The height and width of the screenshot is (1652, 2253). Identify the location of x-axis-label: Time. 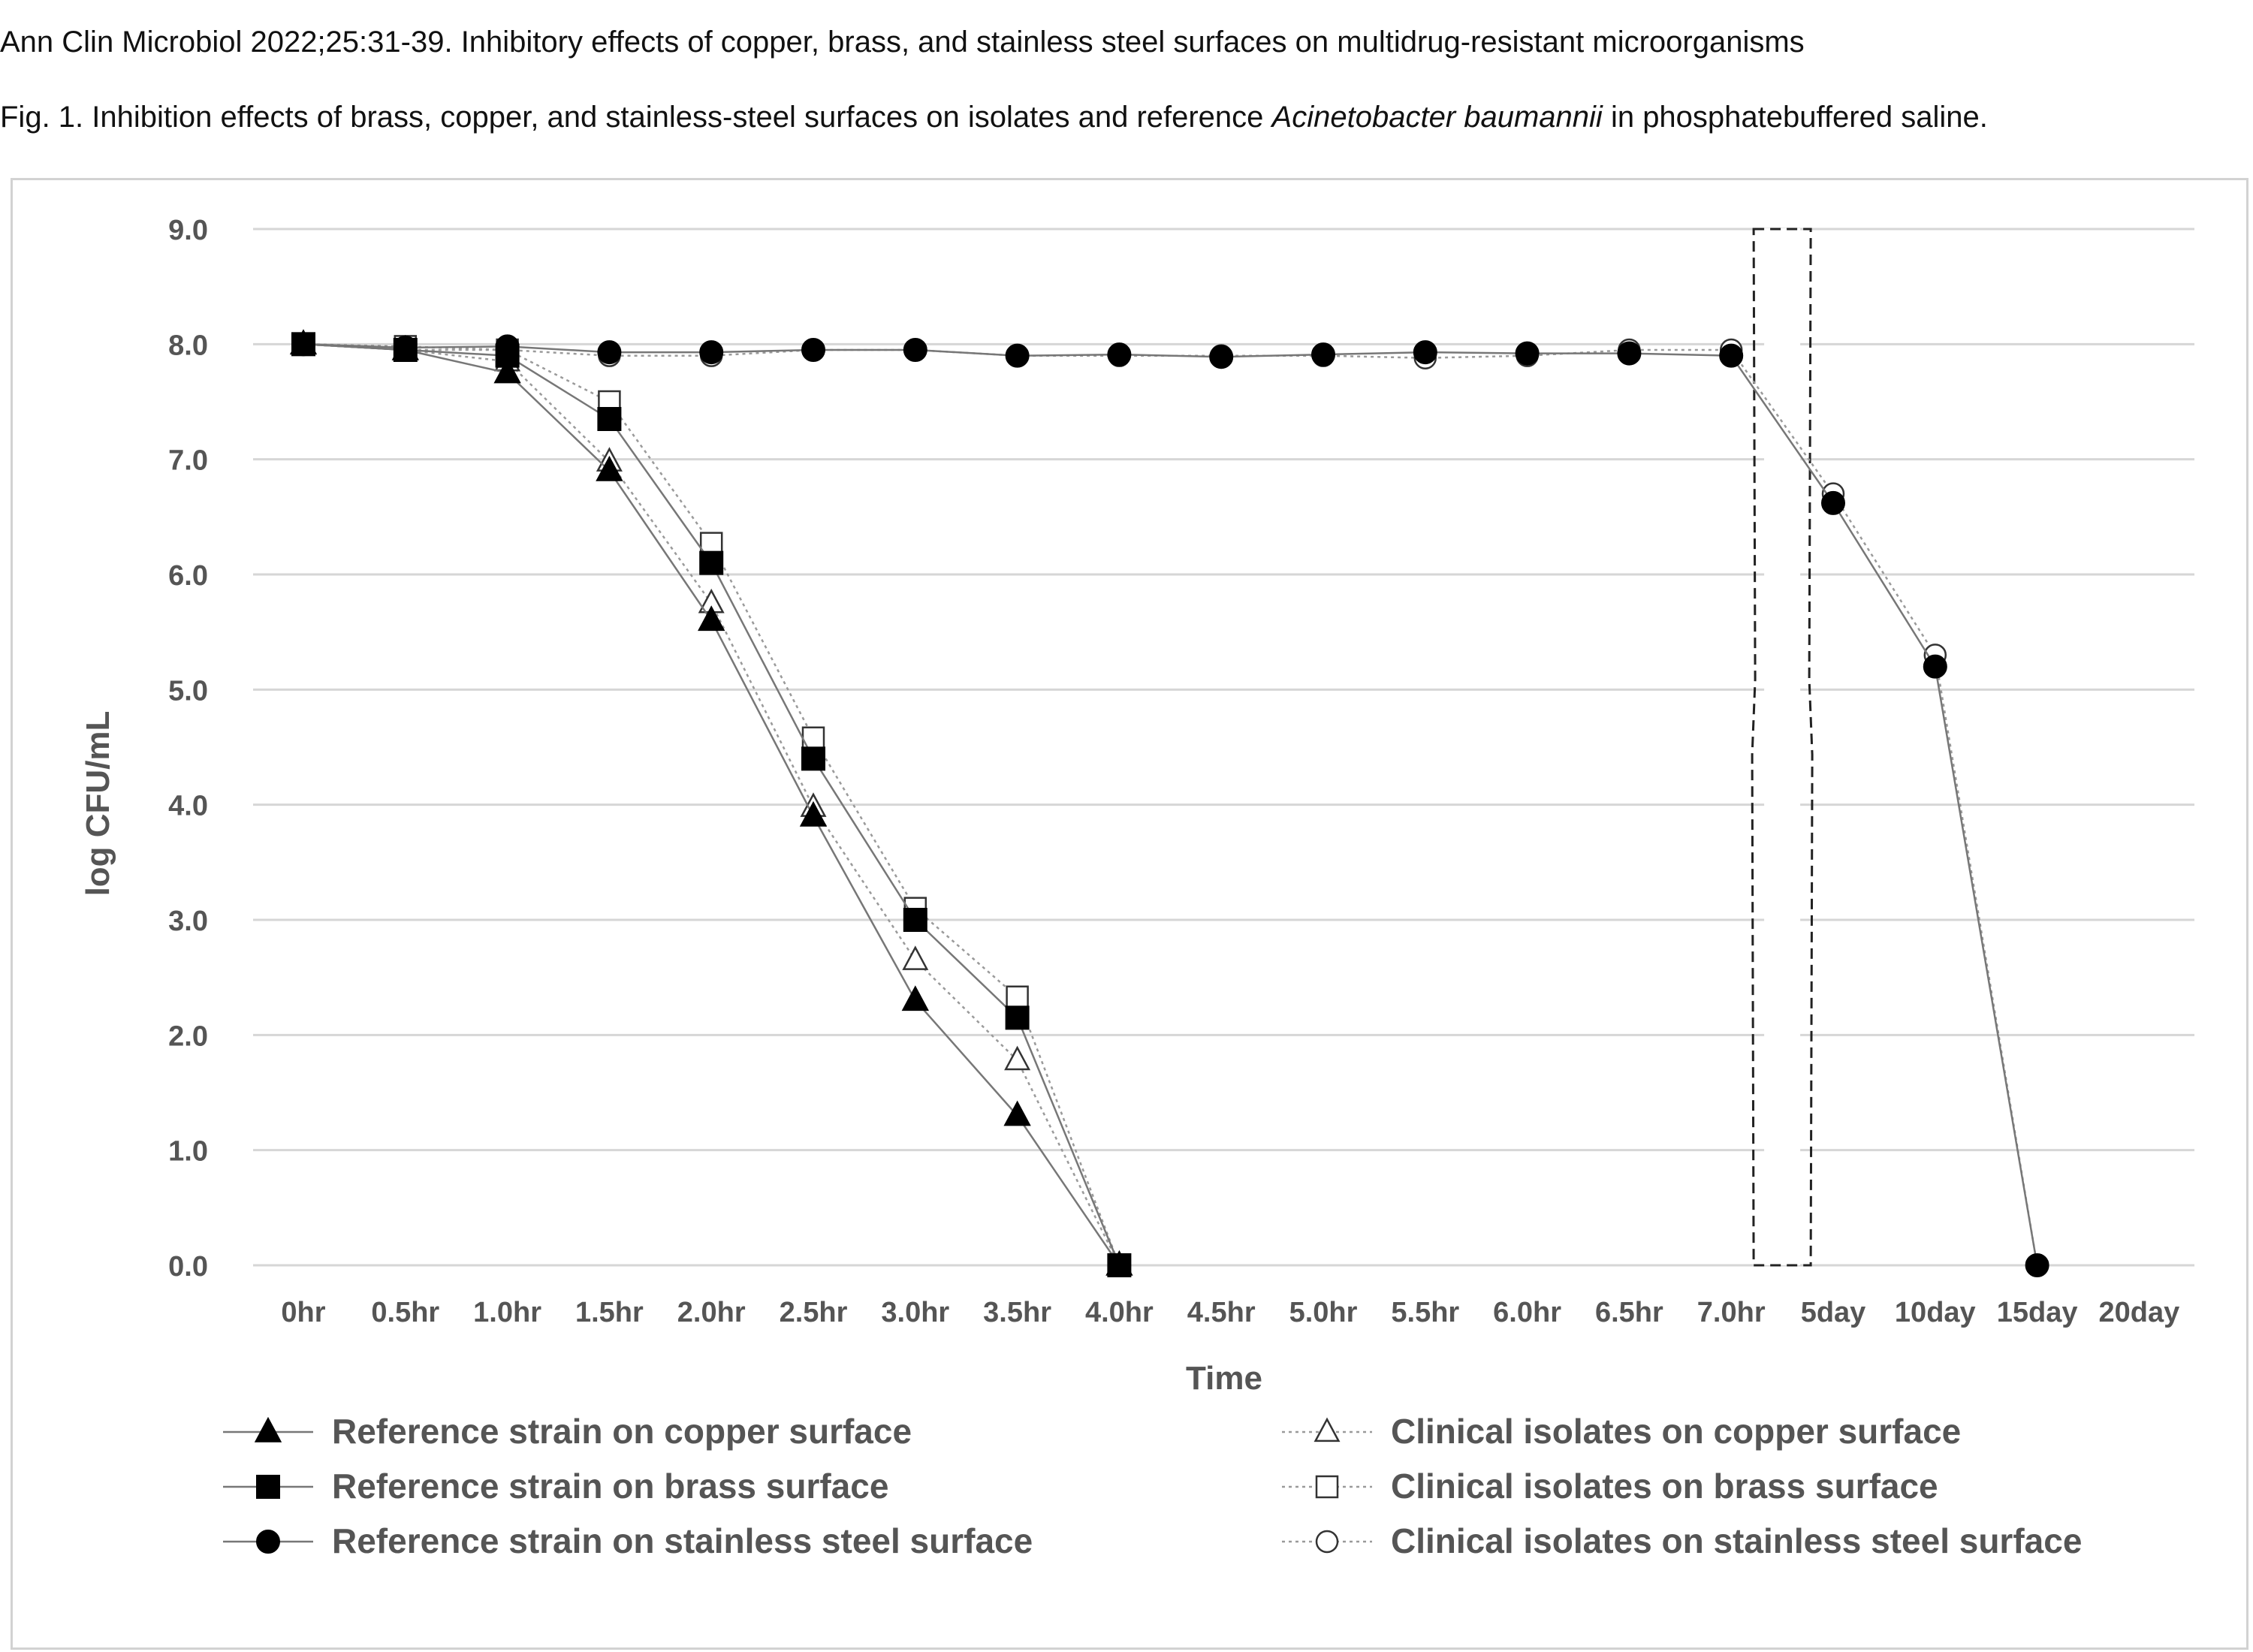
(1224, 1378).